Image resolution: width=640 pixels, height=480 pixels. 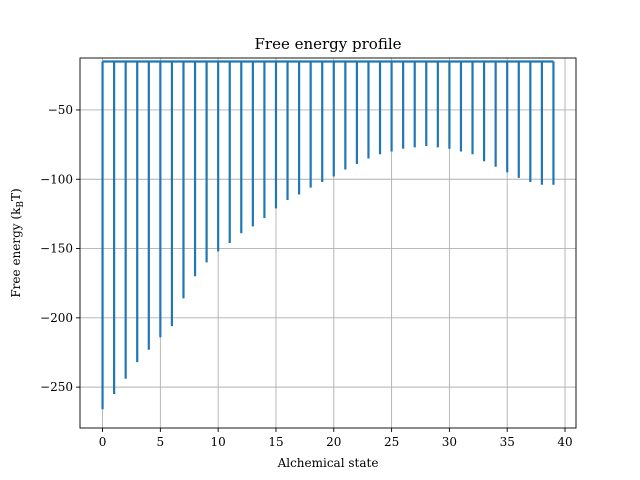 What do you see at coordinates (328, 463) in the screenshot?
I see `x-axis-label: Alchemical state` at bounding box center [328, 463].